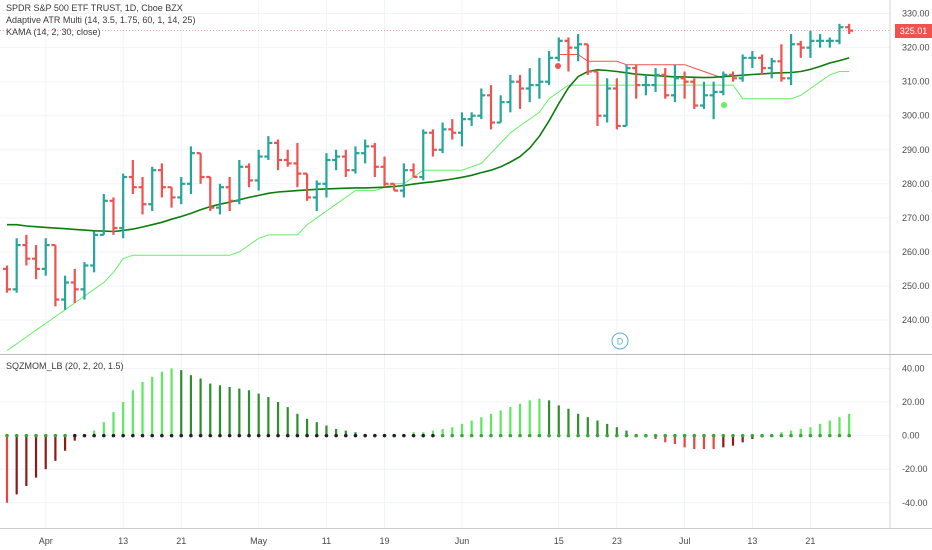 This screenshot has width=932, height=550. What do you see at coordinates (911, 436) in the screenshot?
I see `momentum-tick-label: 0.00` at bounding box center [911, 436].